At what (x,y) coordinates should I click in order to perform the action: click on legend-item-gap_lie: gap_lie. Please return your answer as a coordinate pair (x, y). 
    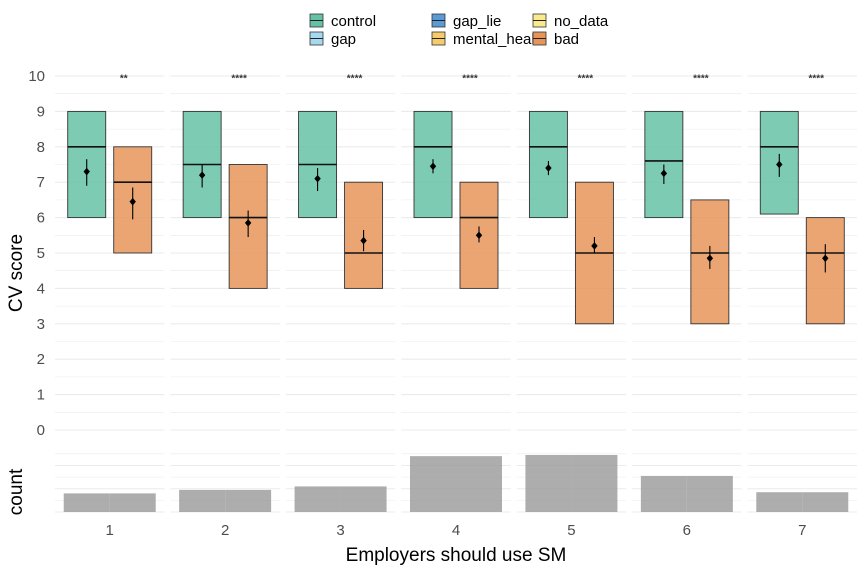
    Looking at the image, I should click on (466, 21).